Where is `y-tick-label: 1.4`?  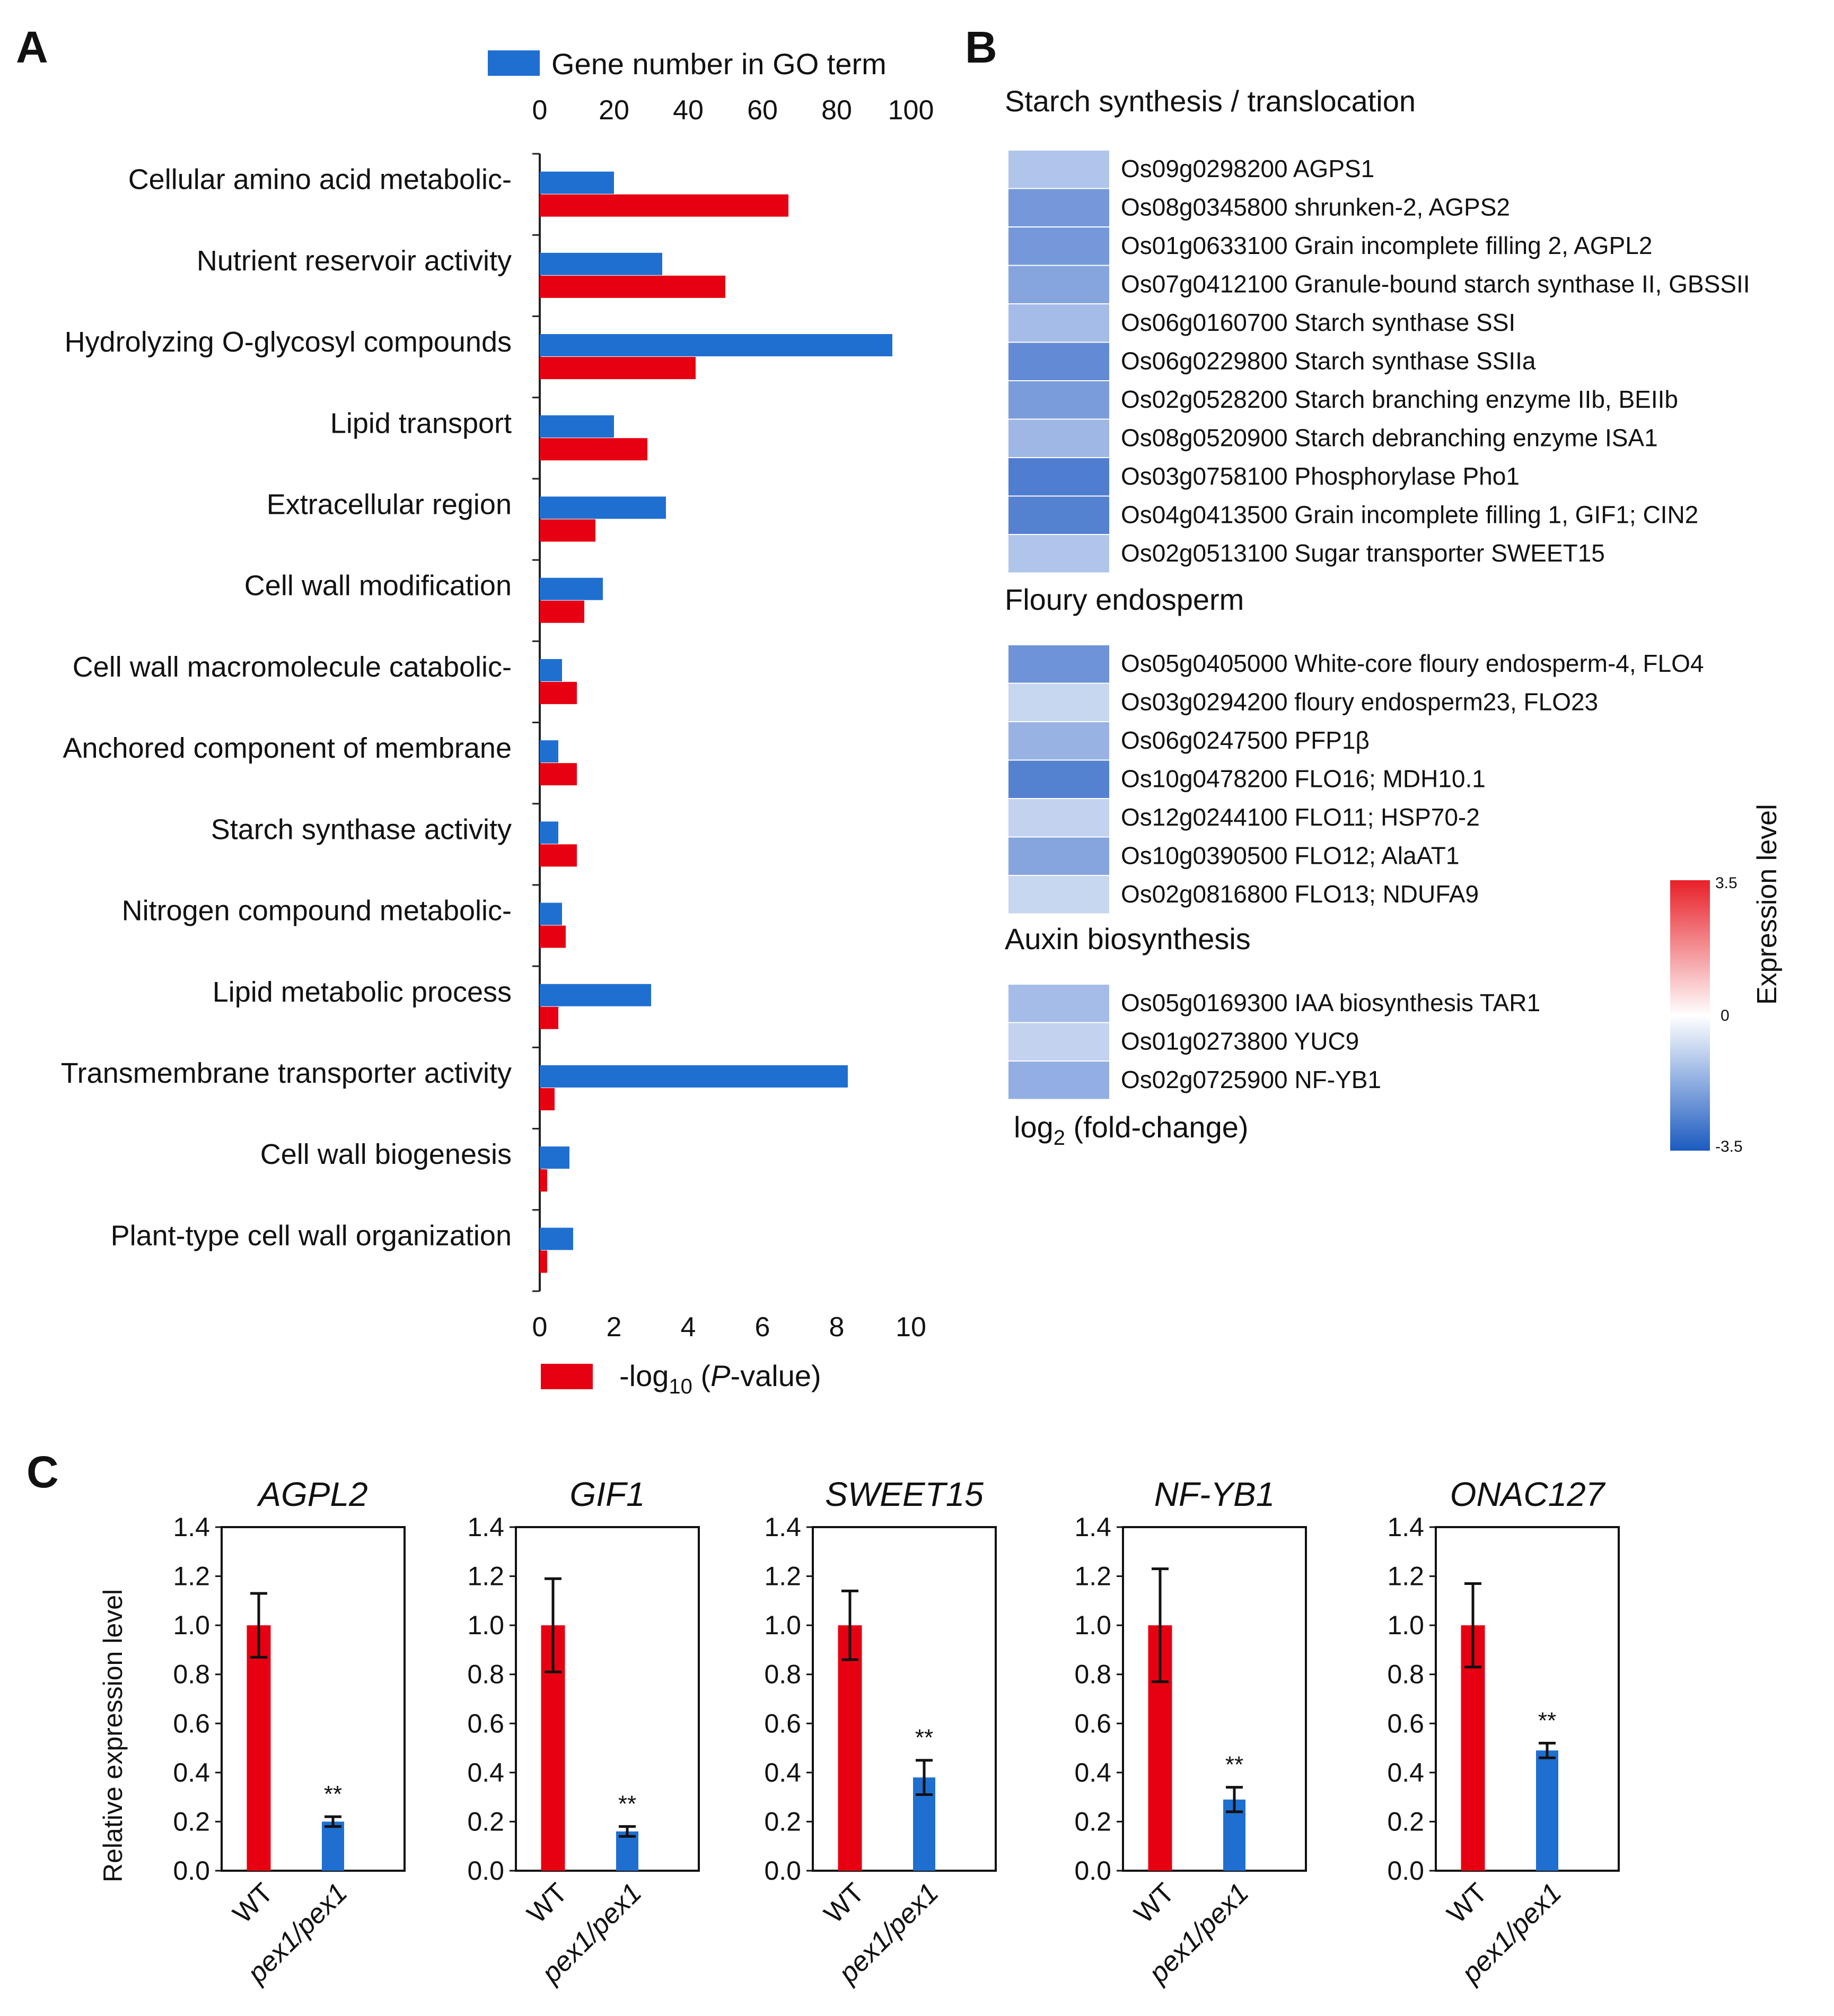
y-tick-label: 1.4 is located at coordinates (485, 1527).